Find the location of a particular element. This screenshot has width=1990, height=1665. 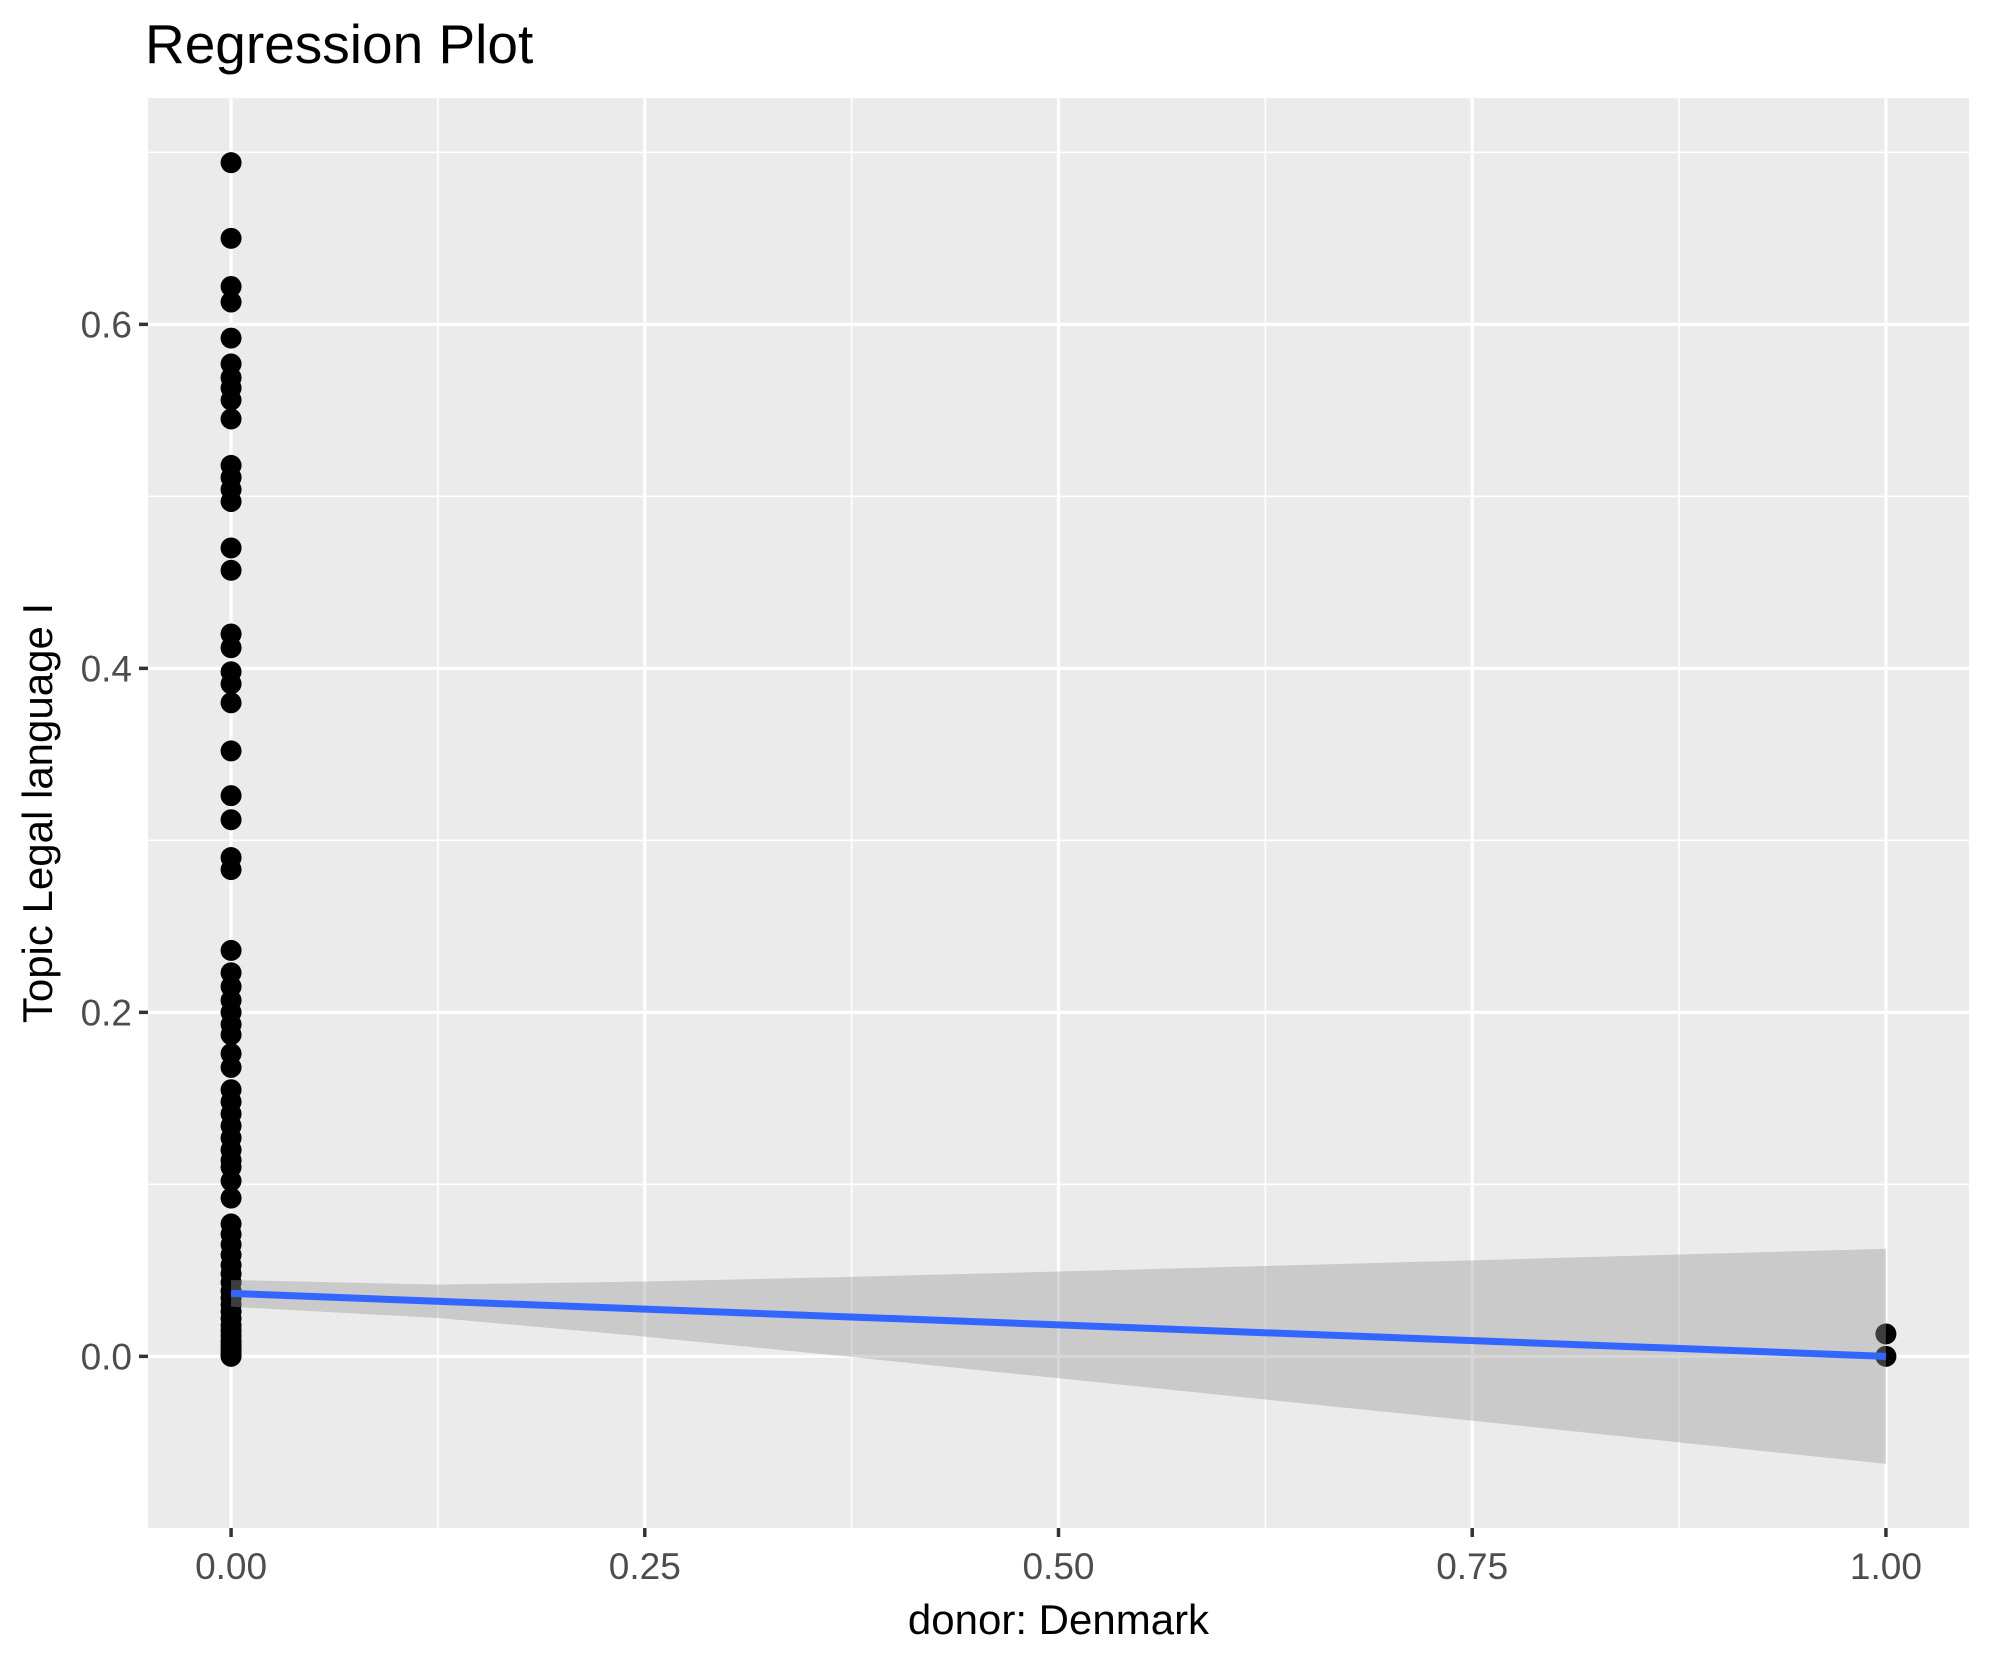

x-axis-title: donor: Denmark is located at coordinates (1058, 1619).